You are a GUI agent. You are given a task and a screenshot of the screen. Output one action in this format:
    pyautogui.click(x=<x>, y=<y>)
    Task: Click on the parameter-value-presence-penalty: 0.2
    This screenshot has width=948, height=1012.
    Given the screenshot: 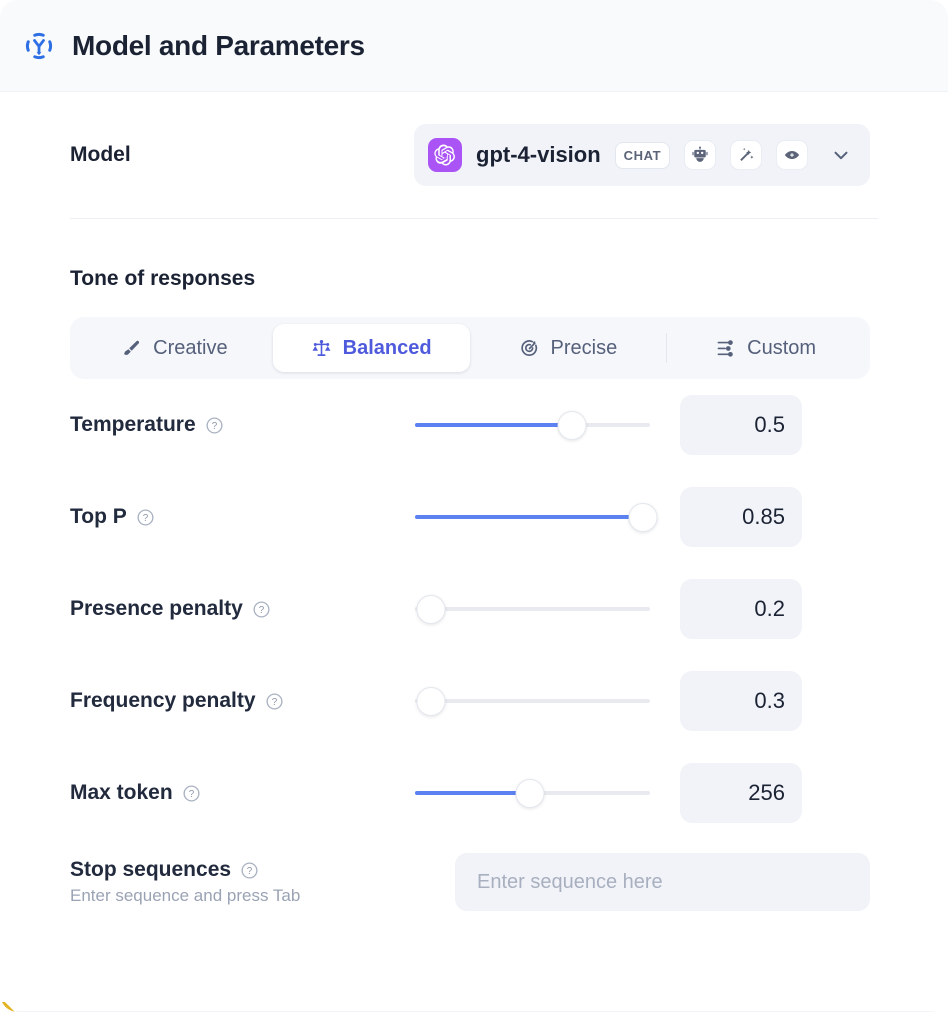 What is the action you would take?
    pyautogui.click(x=741, y=609)
    